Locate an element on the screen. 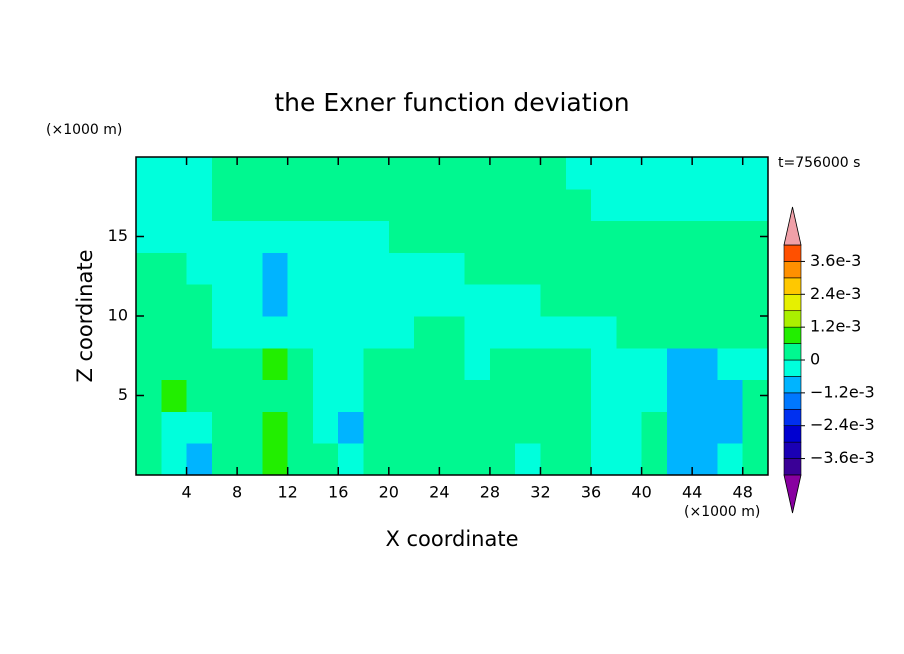 This screenshot has width=904, height=654. colorbar-tick-label: −3.6e-3 is located at coordinates (842, 457).